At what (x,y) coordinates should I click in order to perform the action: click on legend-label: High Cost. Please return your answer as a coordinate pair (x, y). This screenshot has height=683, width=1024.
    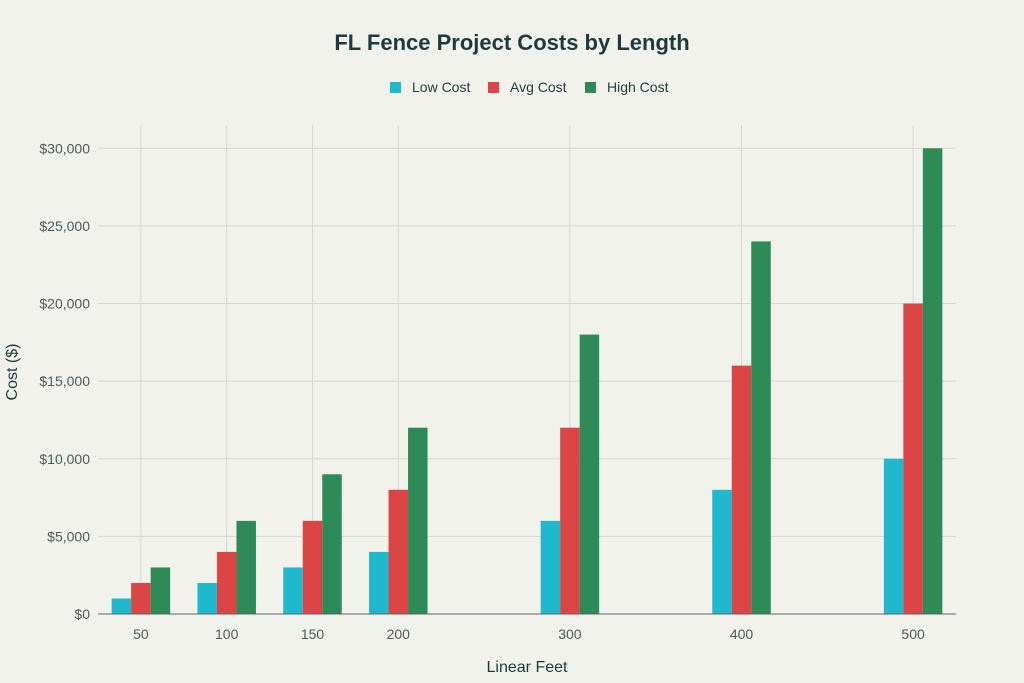
    Looking at the image, I should click on (638, 87).